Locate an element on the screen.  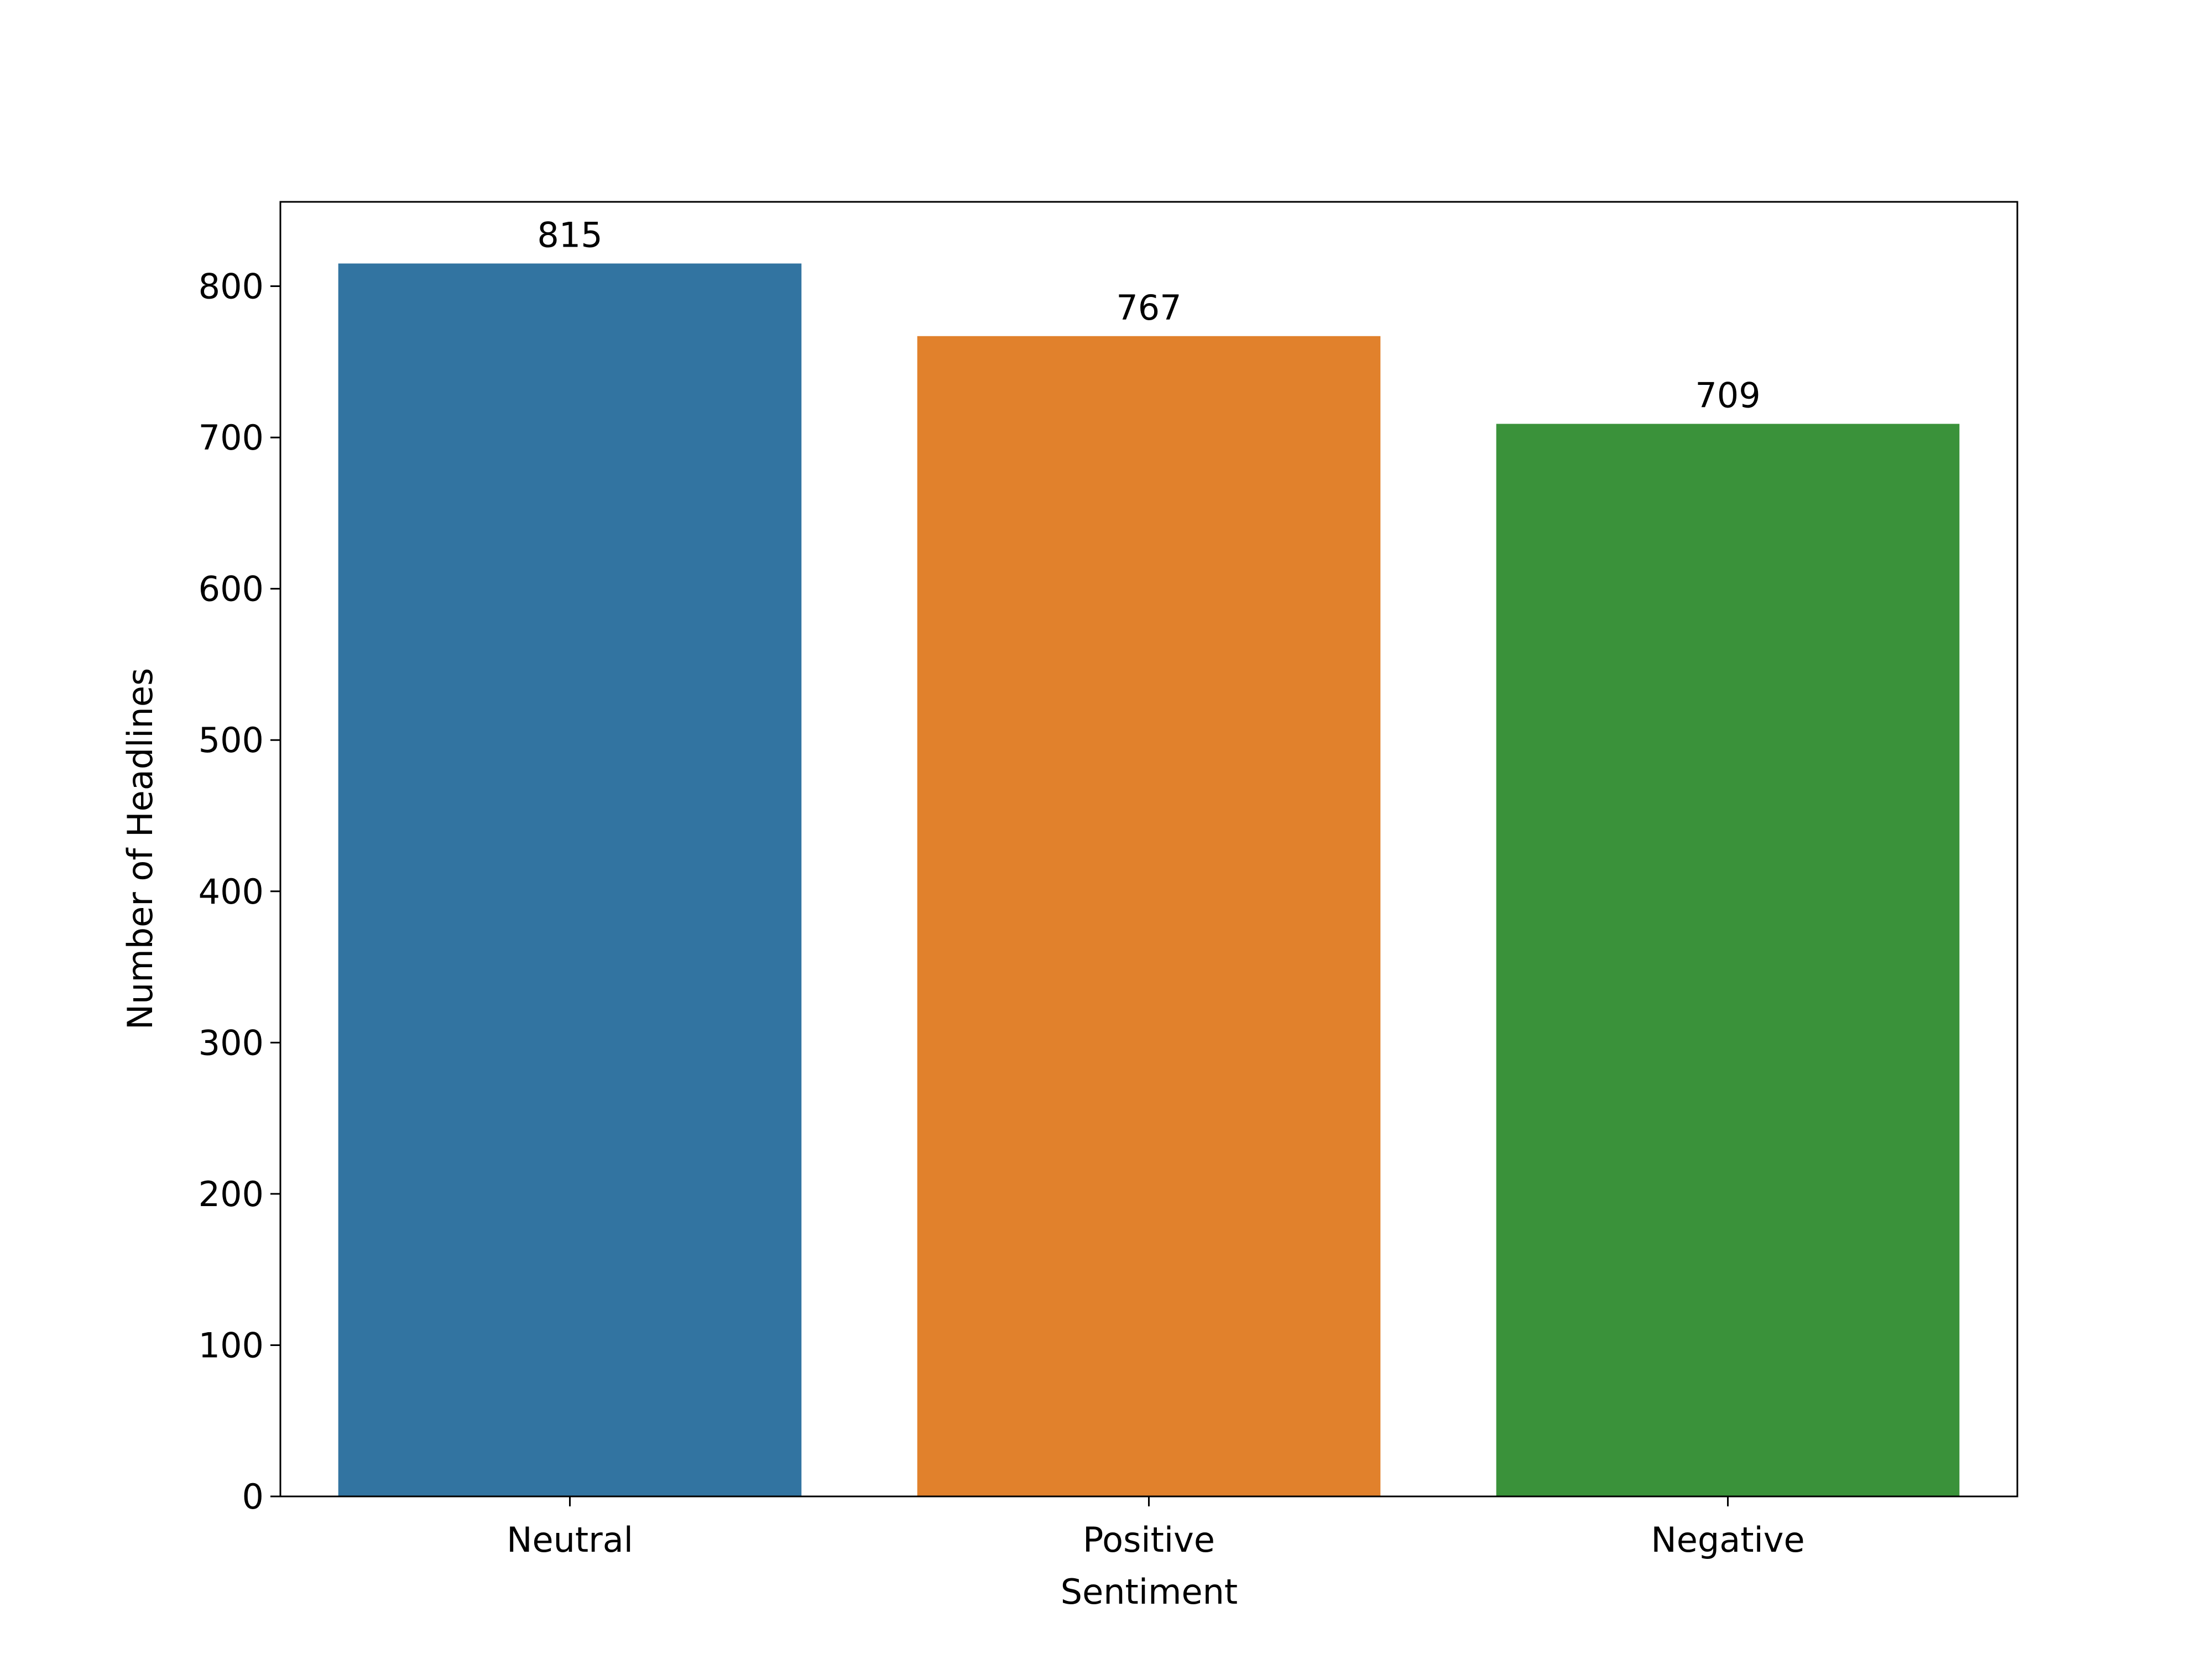
y-tick-label: 600 is located at coordinates (232, 589).